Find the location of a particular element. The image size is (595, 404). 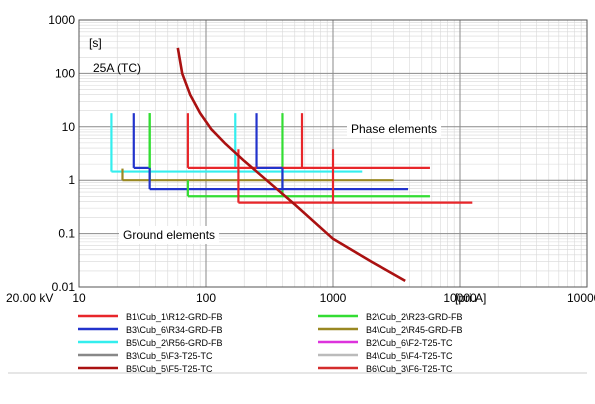

x-tick-label: 1000 is located at coordinates (333, 298).